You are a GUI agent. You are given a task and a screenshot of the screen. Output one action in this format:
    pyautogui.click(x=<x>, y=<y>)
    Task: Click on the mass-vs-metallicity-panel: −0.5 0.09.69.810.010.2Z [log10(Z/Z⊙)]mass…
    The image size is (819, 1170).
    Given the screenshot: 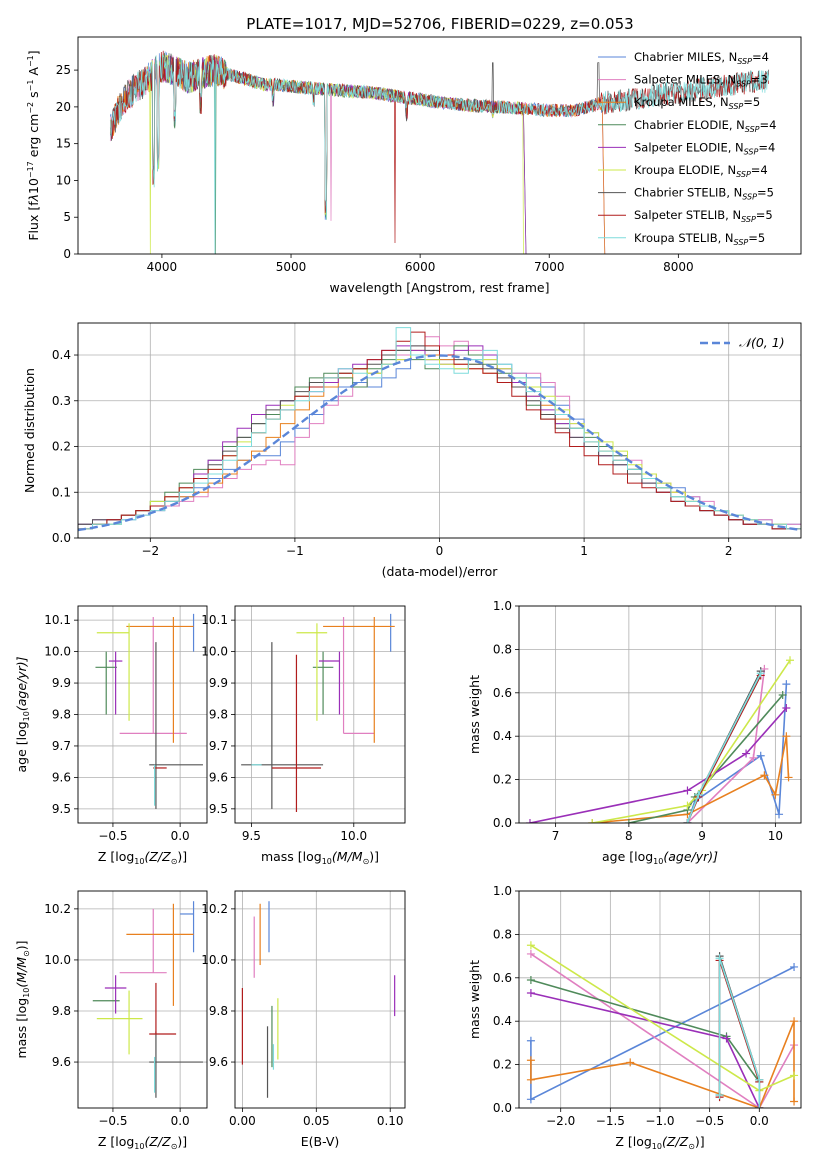 What is the action you would take?
    pyautogui.click(x=111, y=1020)
    